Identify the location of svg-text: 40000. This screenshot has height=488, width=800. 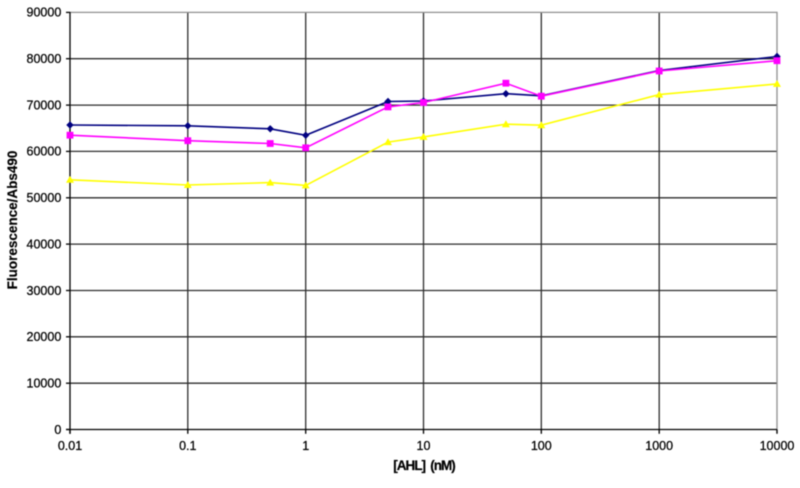
(44, 244).